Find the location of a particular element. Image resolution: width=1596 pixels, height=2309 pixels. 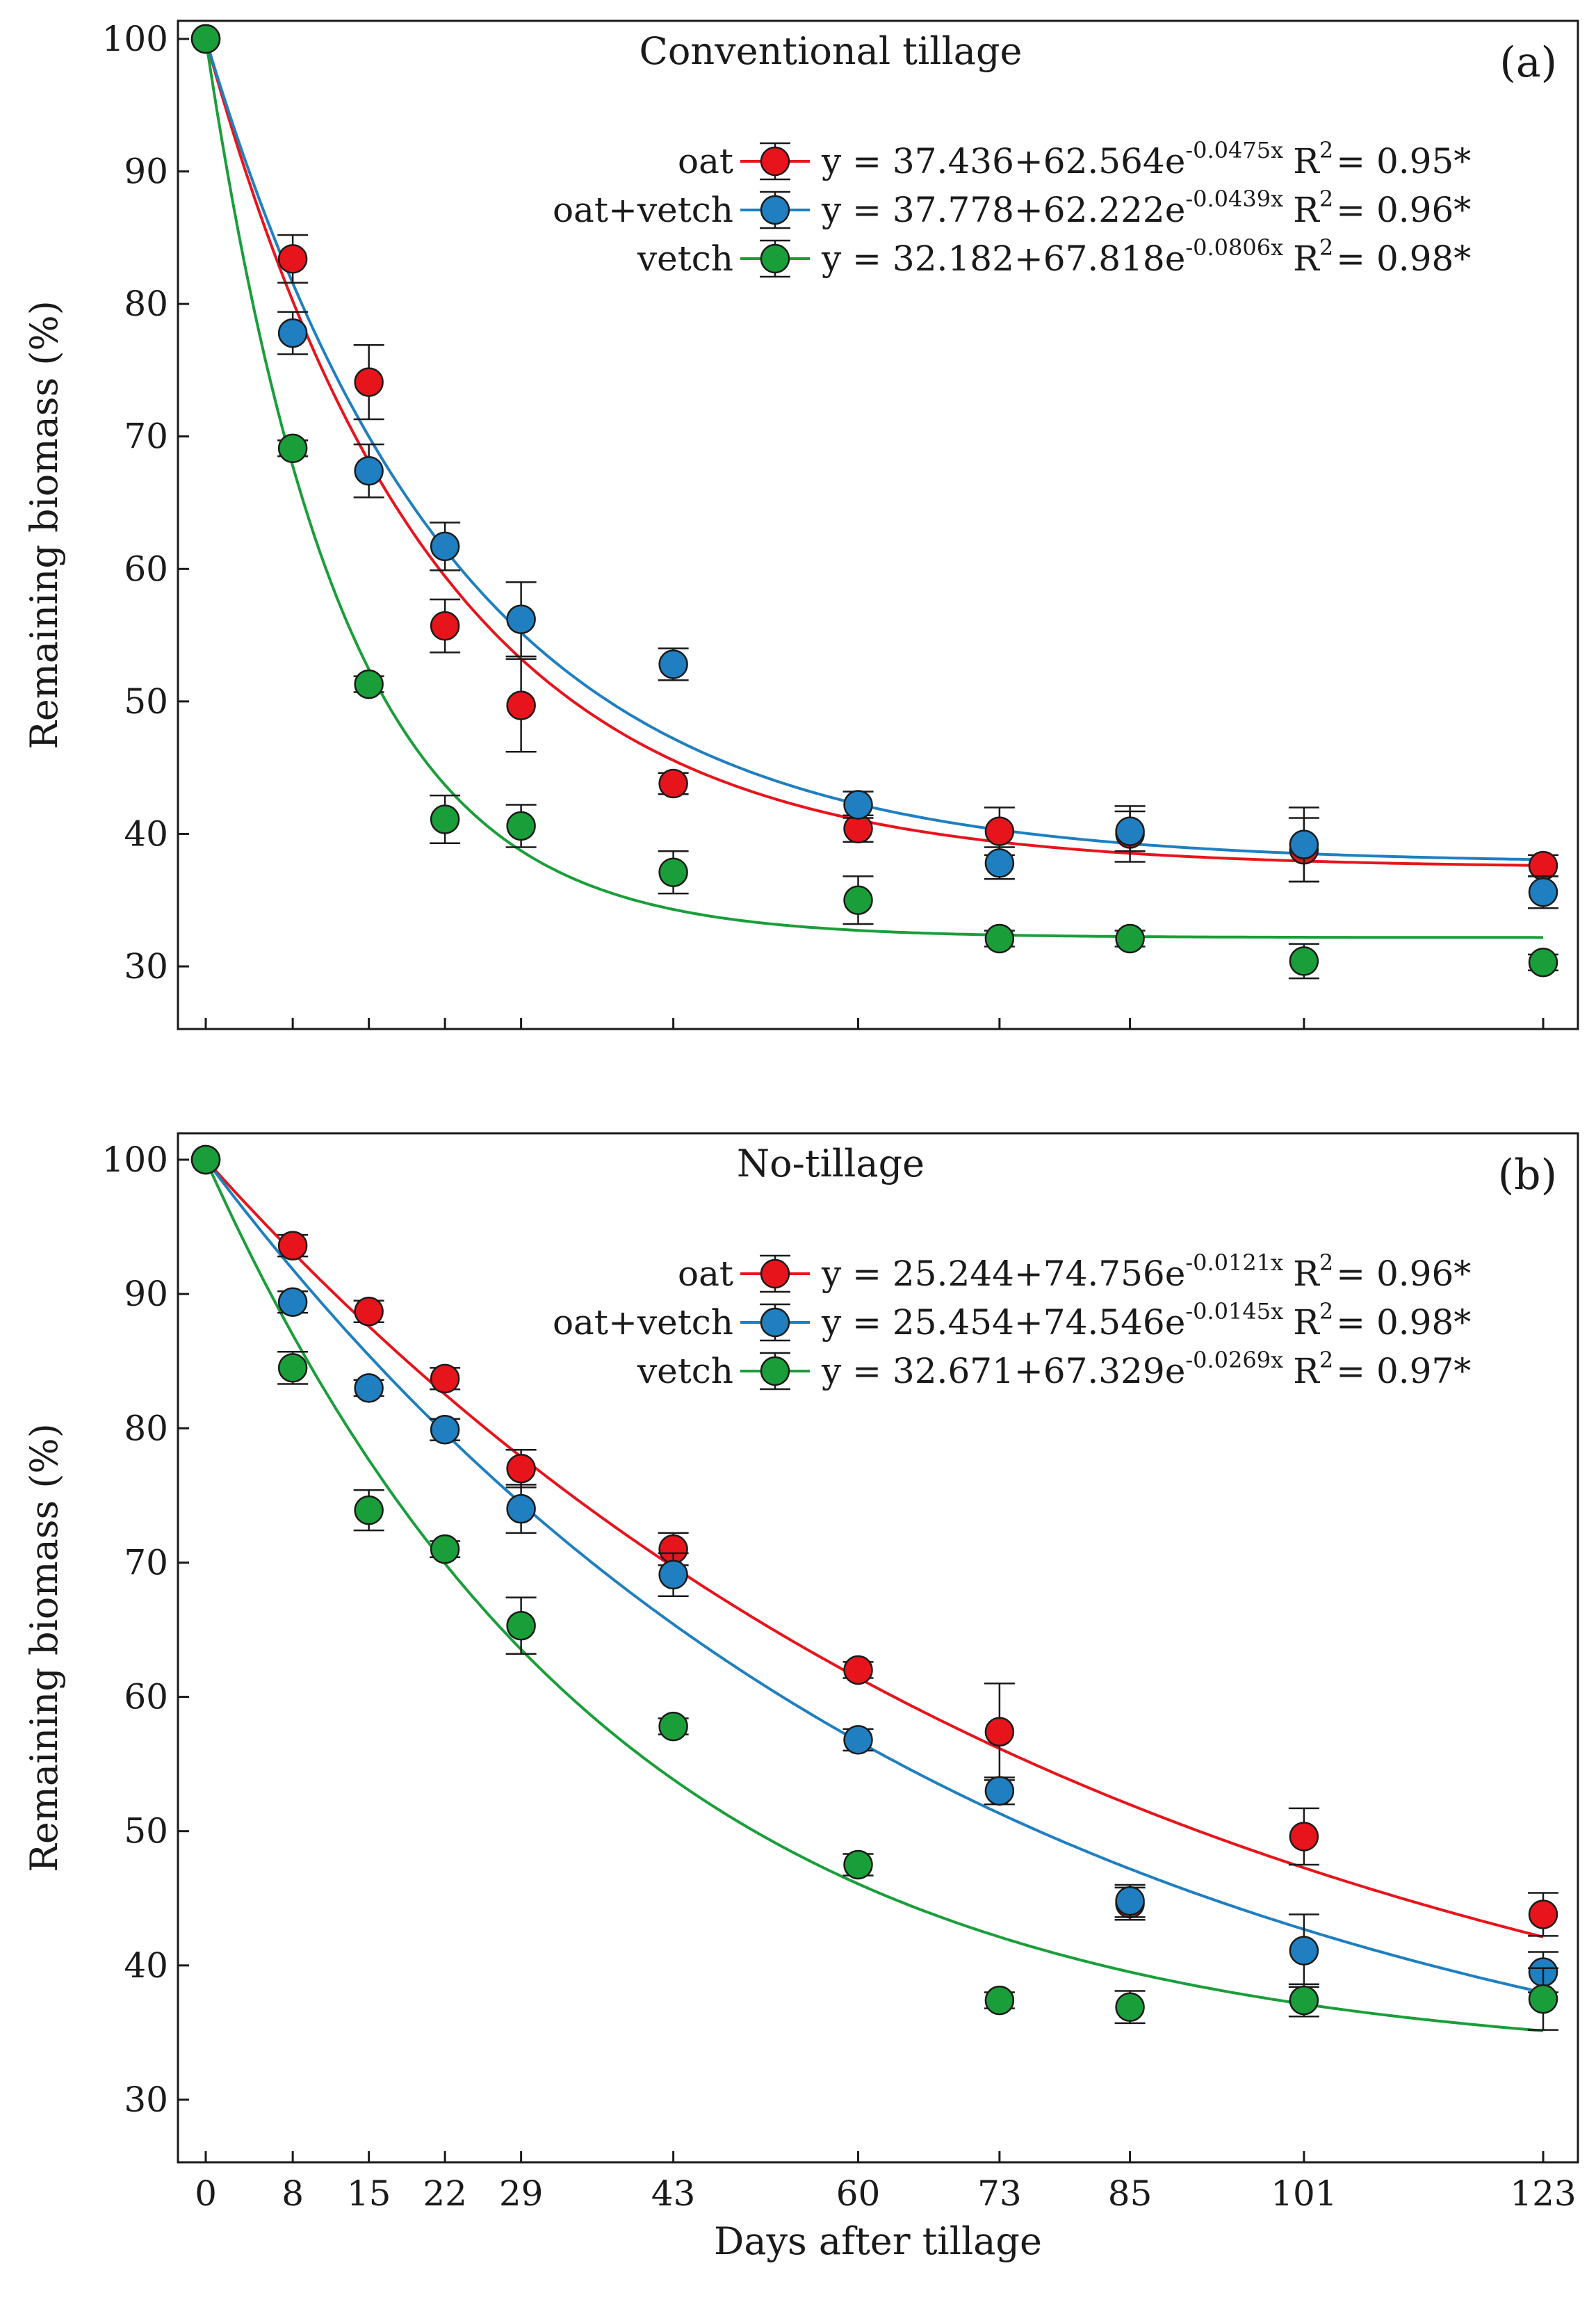

panel-tag: (b) is located at coordinates (1527, 1175).